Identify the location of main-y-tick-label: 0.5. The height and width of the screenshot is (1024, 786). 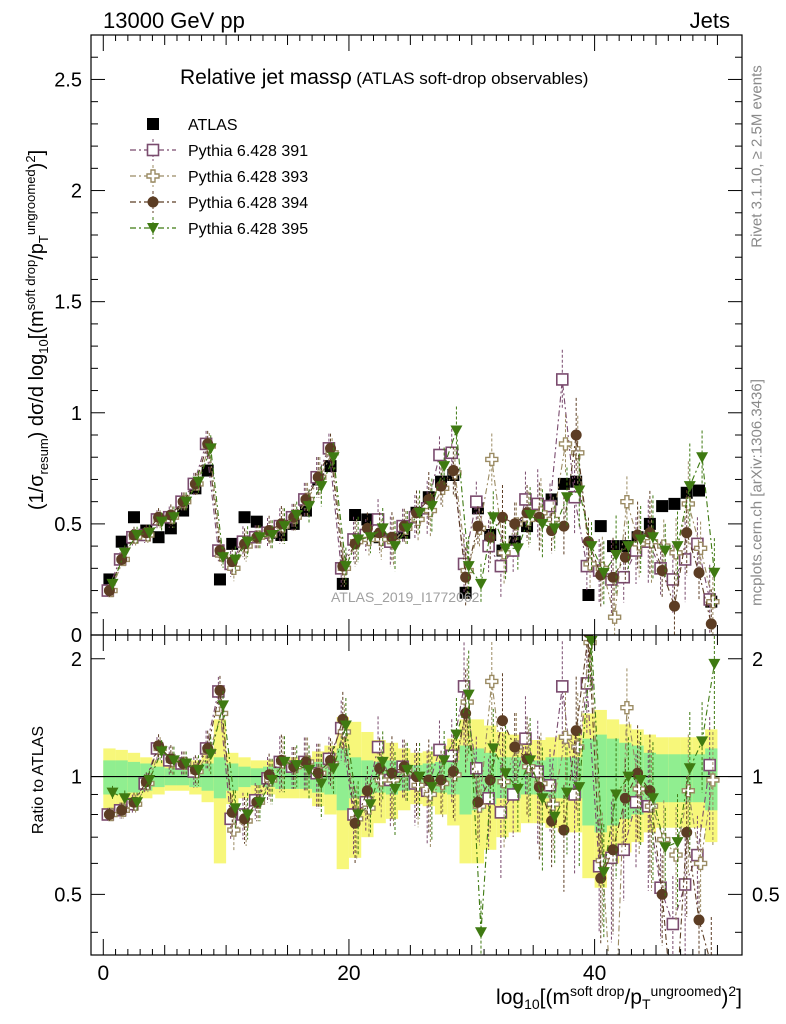
(68, 525).